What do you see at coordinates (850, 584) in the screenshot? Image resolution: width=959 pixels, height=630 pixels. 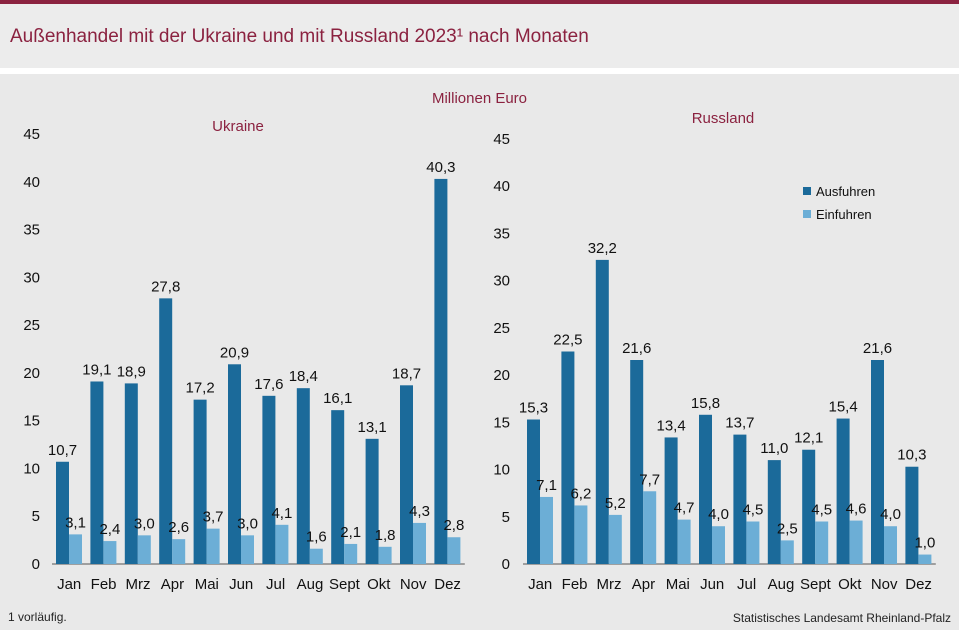 I see `x-tick-label: Okt` at bounding box center [850, 584].